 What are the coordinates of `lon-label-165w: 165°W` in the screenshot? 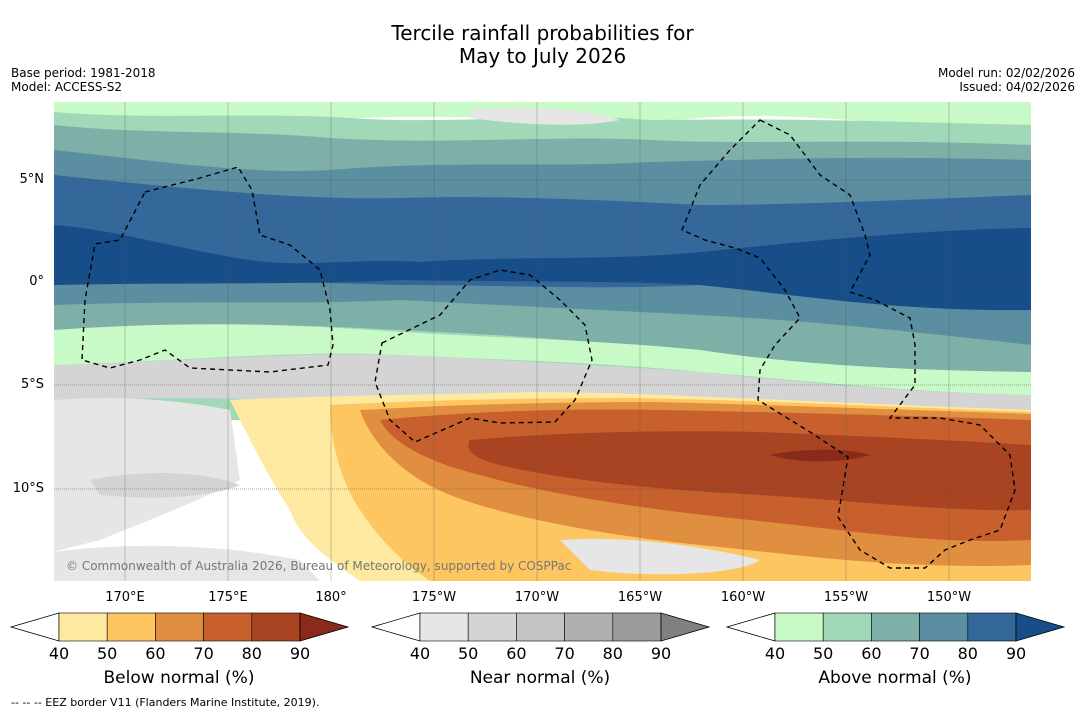 It's located at (640, 597).